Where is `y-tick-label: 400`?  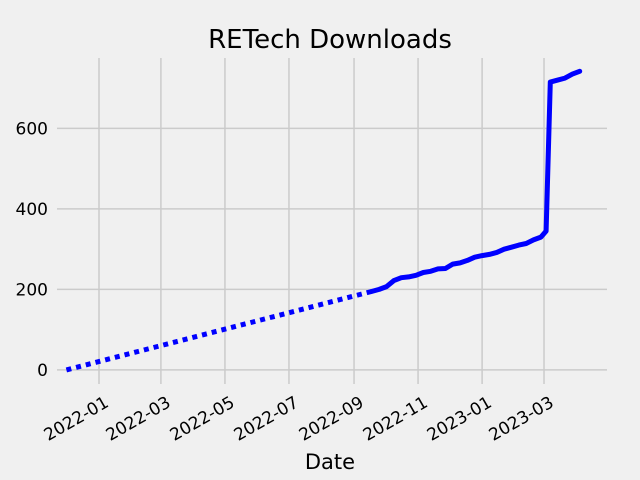 y-tick-label: 400 is located at coordinates (32, 210).